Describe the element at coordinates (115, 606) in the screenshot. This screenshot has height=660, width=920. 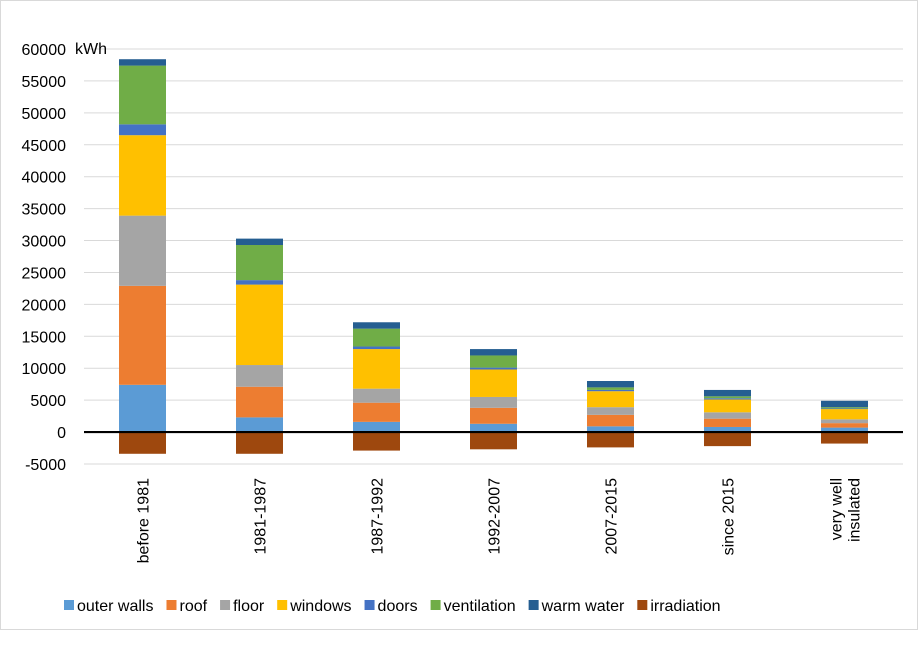
I see `legend-label: outer walls` at that location.